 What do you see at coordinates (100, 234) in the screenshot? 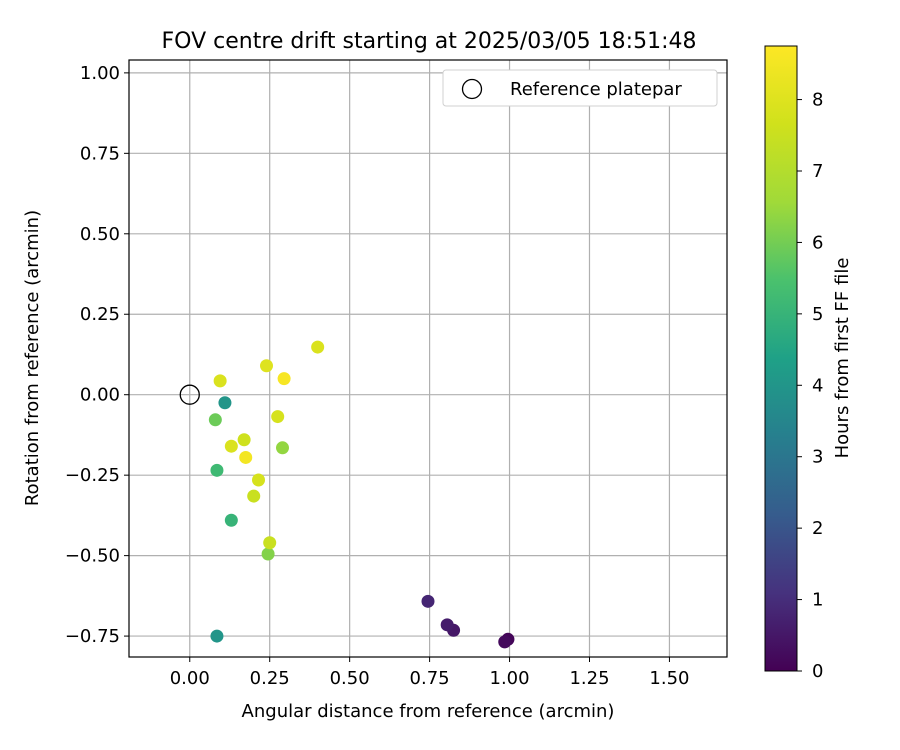
I see `y-tick-label: 0.50` at bounding box center [100, 234].